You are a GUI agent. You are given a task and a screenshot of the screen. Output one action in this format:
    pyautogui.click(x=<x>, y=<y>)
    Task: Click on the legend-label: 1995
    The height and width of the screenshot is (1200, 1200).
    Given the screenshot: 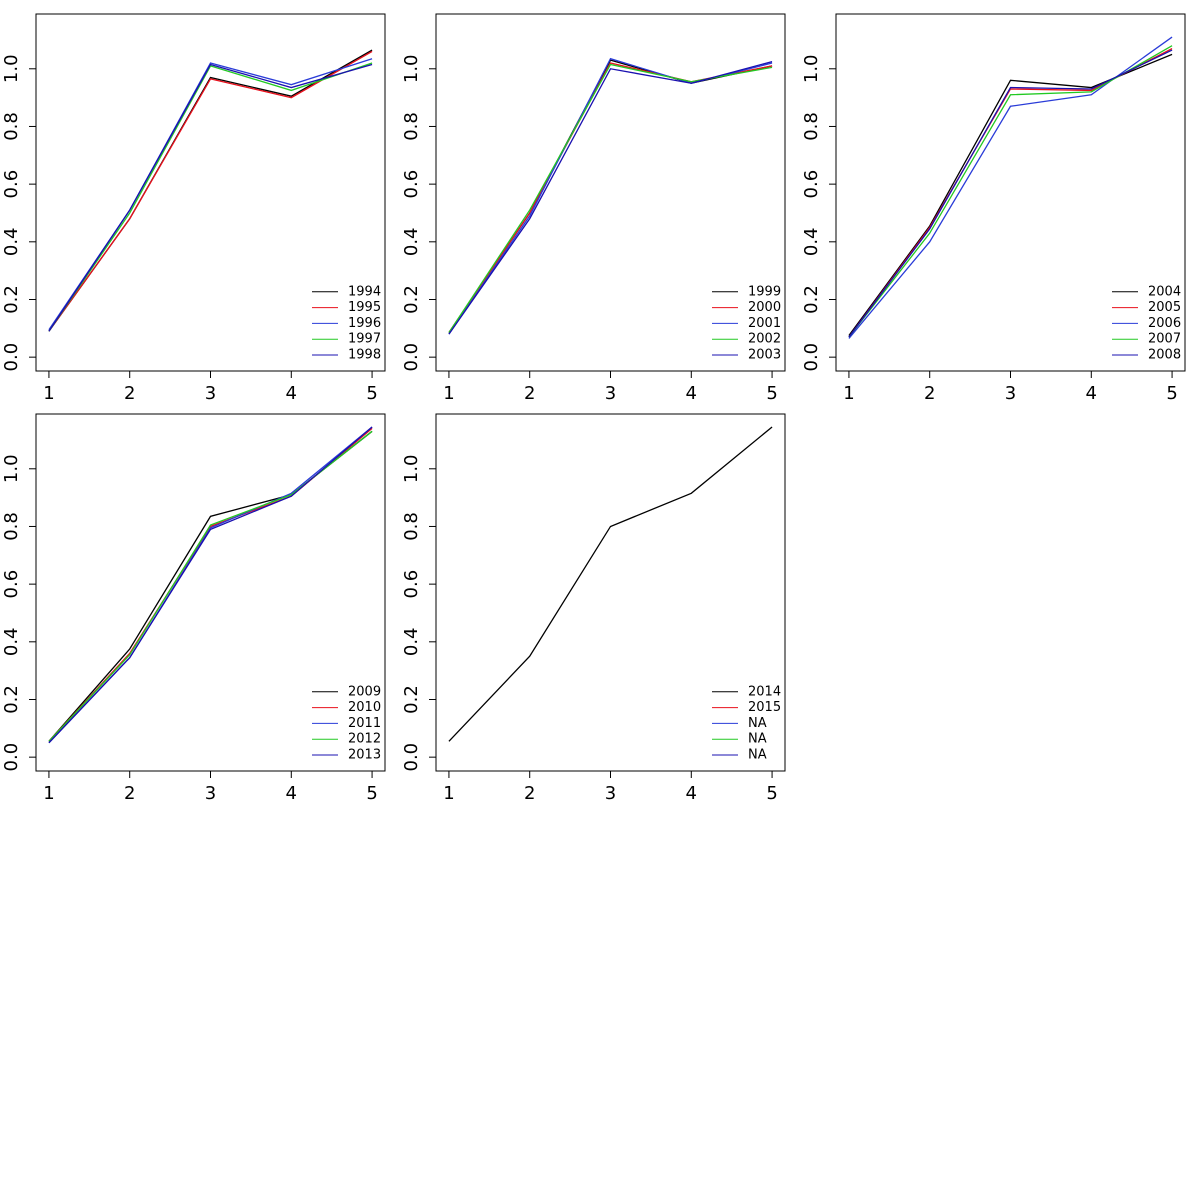 What is the action you would take?
    pyautogui.click(x=364, y=307)
    